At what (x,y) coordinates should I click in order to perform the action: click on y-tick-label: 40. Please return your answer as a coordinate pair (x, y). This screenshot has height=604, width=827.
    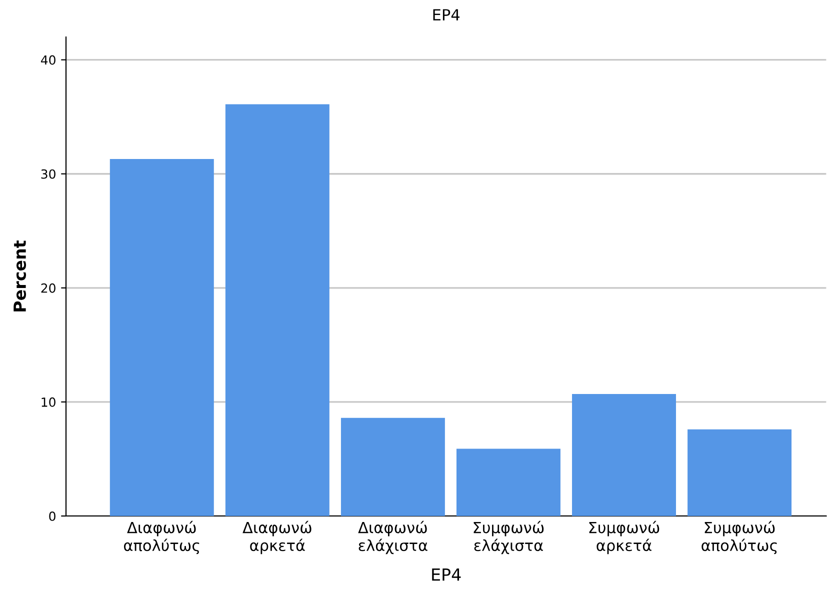
    Looking at the image, I should click on (48, 60).